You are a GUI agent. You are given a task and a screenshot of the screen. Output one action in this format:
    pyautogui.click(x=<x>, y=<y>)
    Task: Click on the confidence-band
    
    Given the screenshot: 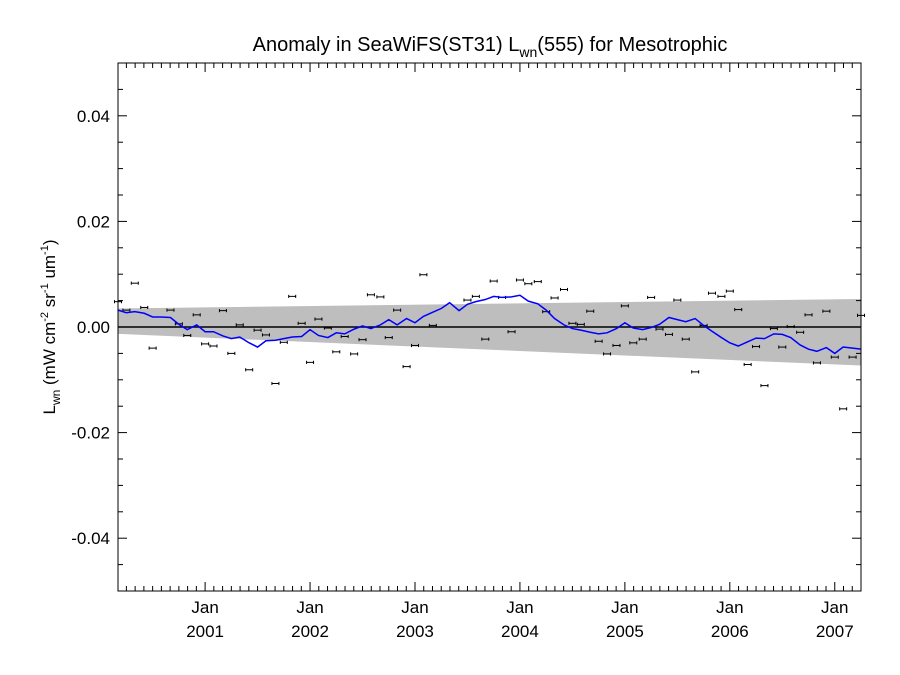 What is the action you would take?
    pyautogui.click(x=489, y=332)
    